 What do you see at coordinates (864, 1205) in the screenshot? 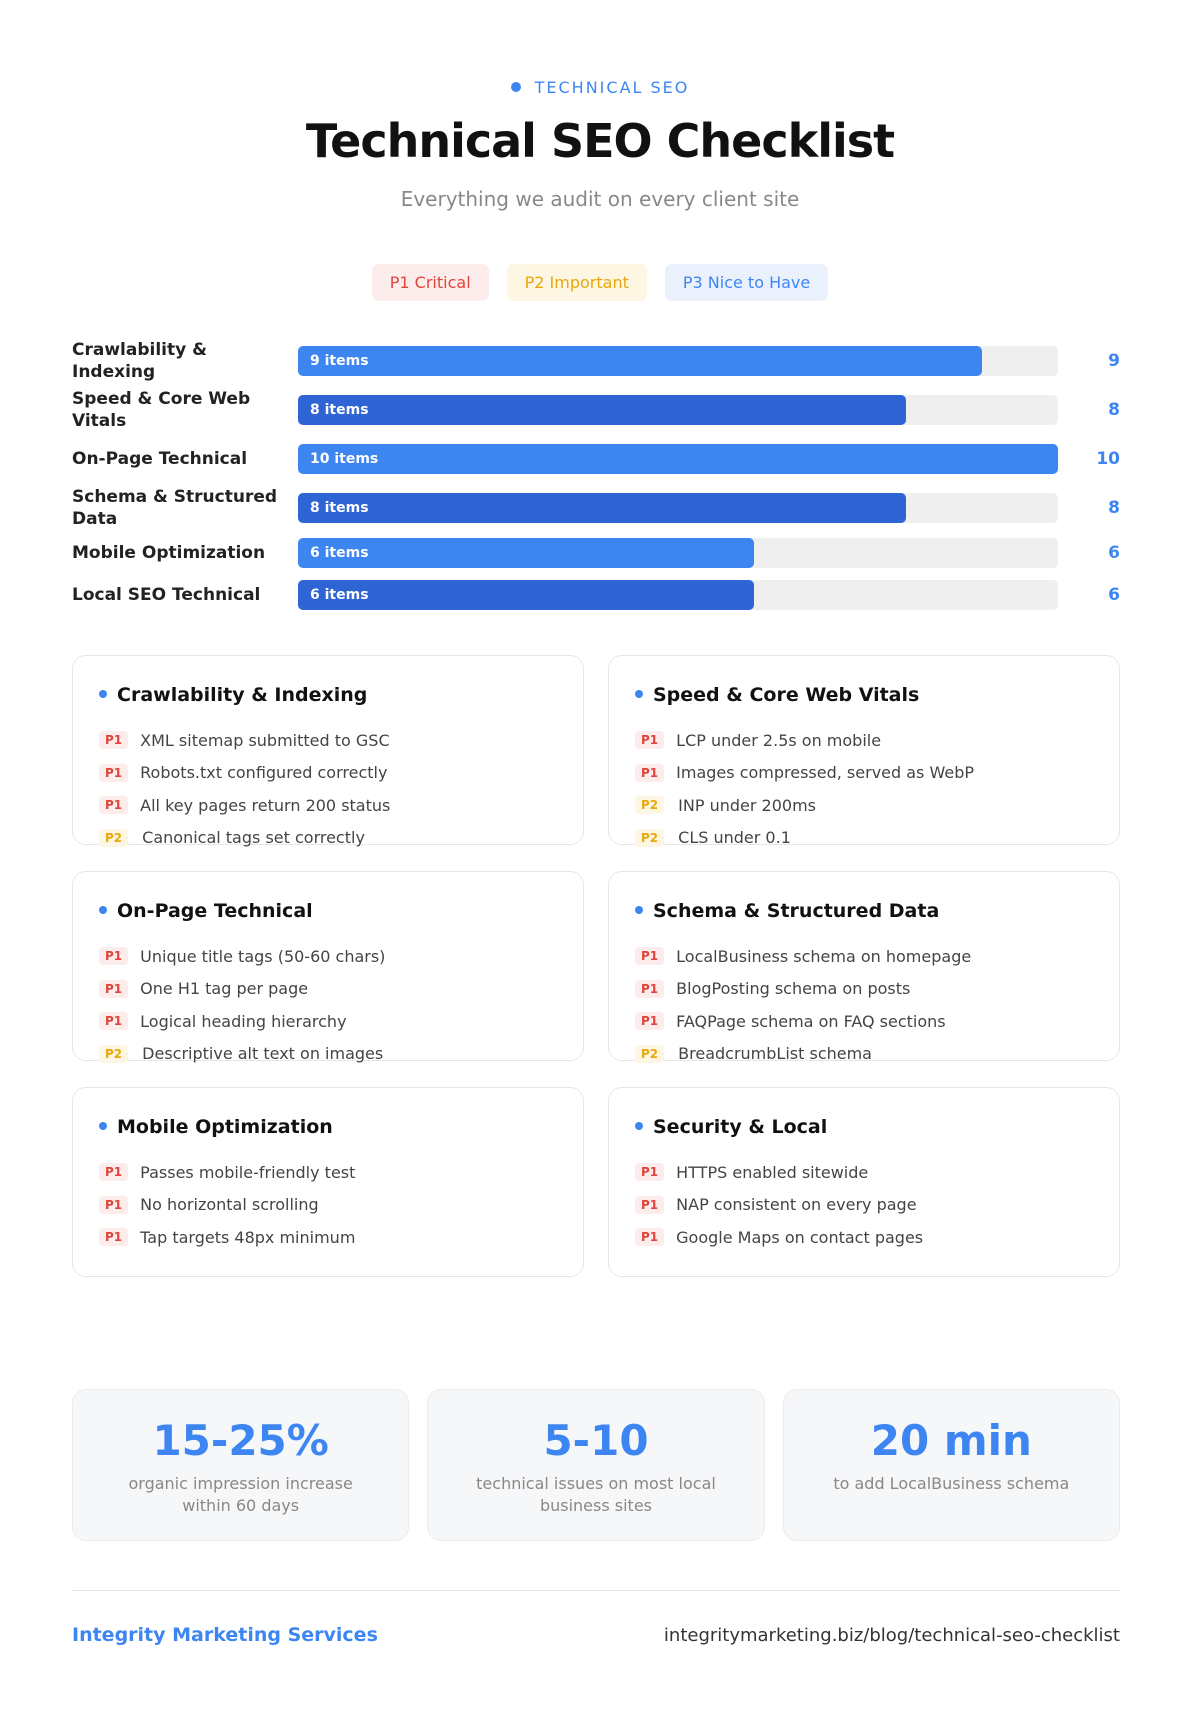
I see `checklist-item: P1 NAP consistent on every page` at bounding box center [864, 1205].